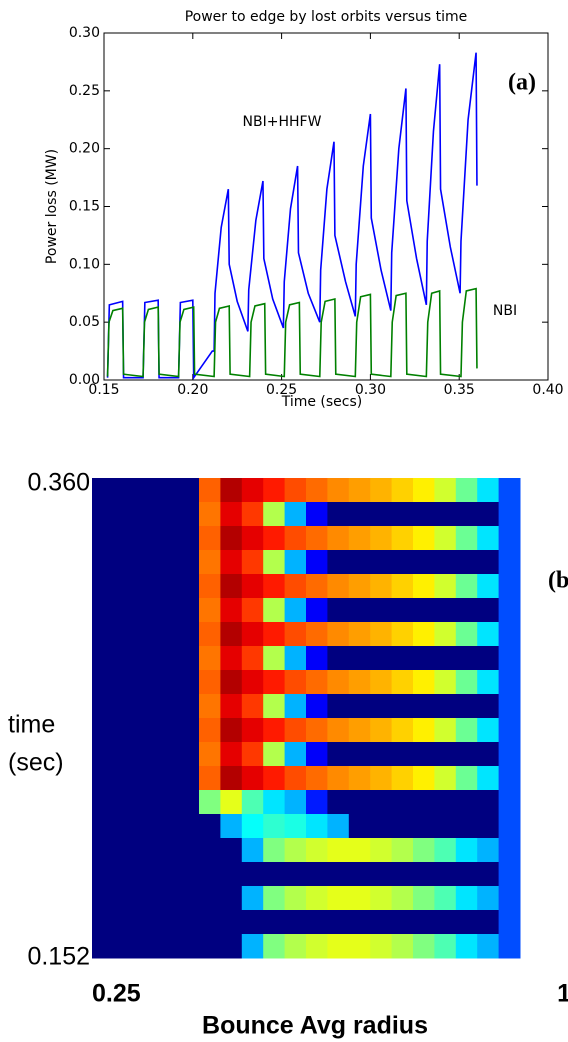  What do you see at coordinates (84, 149) in the screenshot?
I see `y-tick-label: 0.20` at bounding box center [84, 149].